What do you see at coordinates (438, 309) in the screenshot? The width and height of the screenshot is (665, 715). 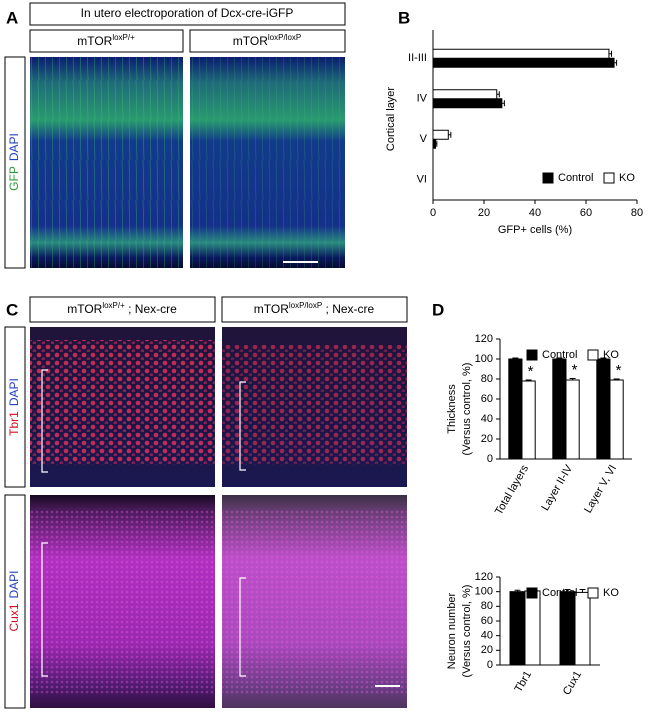 I see `panel-label: D` at bounding box center [438, 309].